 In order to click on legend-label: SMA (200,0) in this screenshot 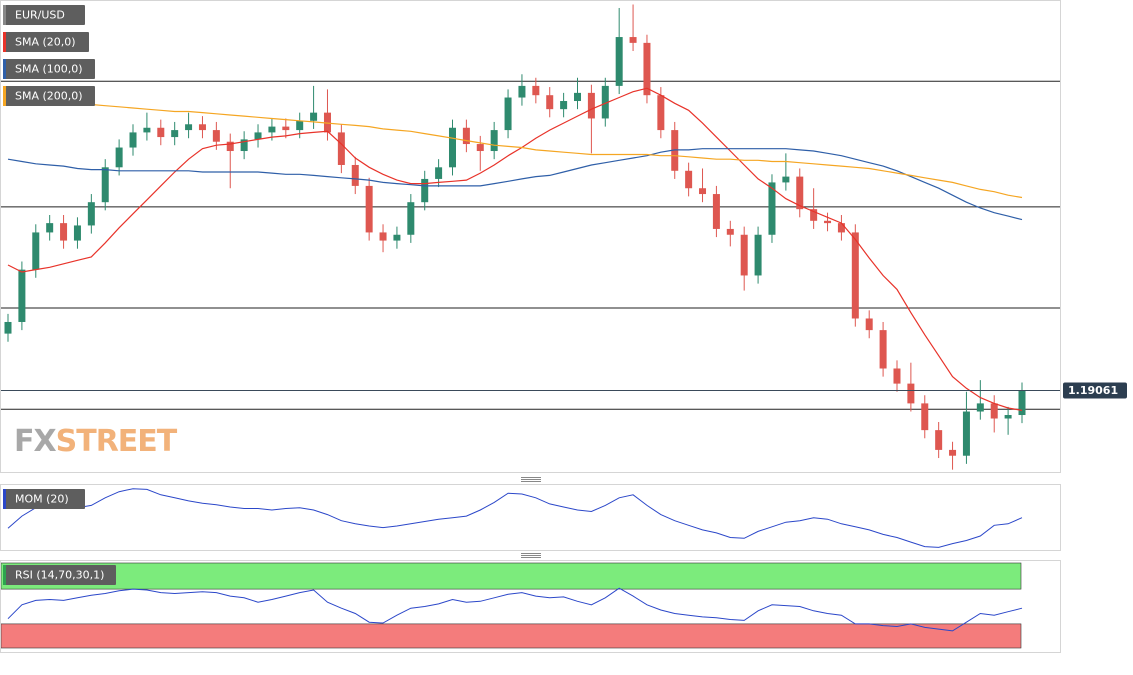, I will do `click(49, 96)`.